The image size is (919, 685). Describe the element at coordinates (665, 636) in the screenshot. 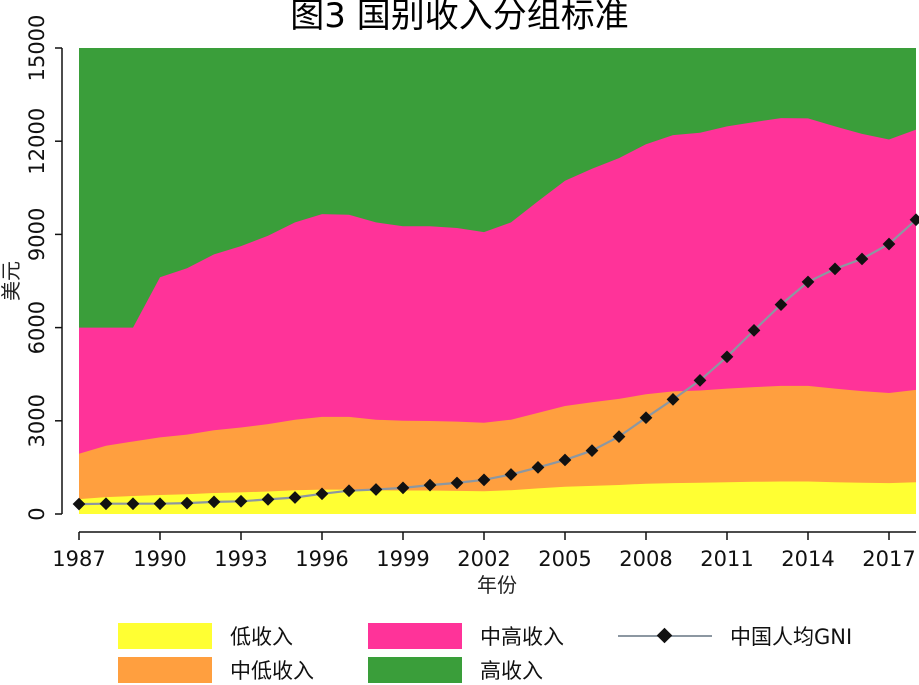

I see `legend-line-marker-icon` at that location.